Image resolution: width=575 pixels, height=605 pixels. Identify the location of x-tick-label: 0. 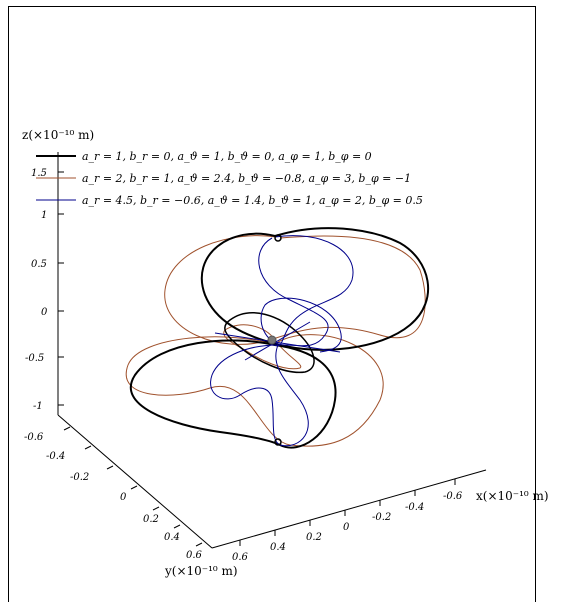
(346, 527).